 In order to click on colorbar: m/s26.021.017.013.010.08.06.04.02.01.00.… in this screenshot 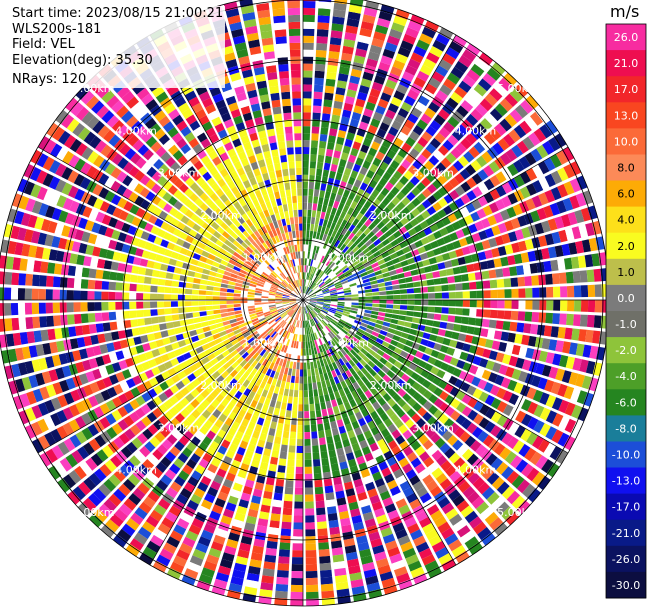, I will do `click(626, 300)`.